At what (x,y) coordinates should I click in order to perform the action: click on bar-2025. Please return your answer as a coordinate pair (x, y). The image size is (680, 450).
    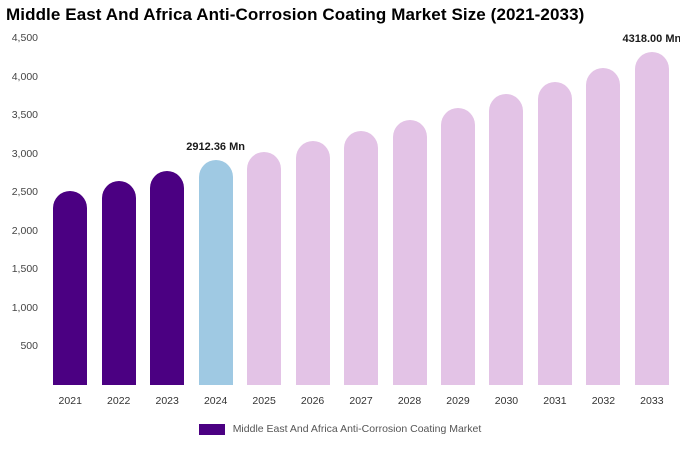
    Looking at the image, I should click on (264, 268).